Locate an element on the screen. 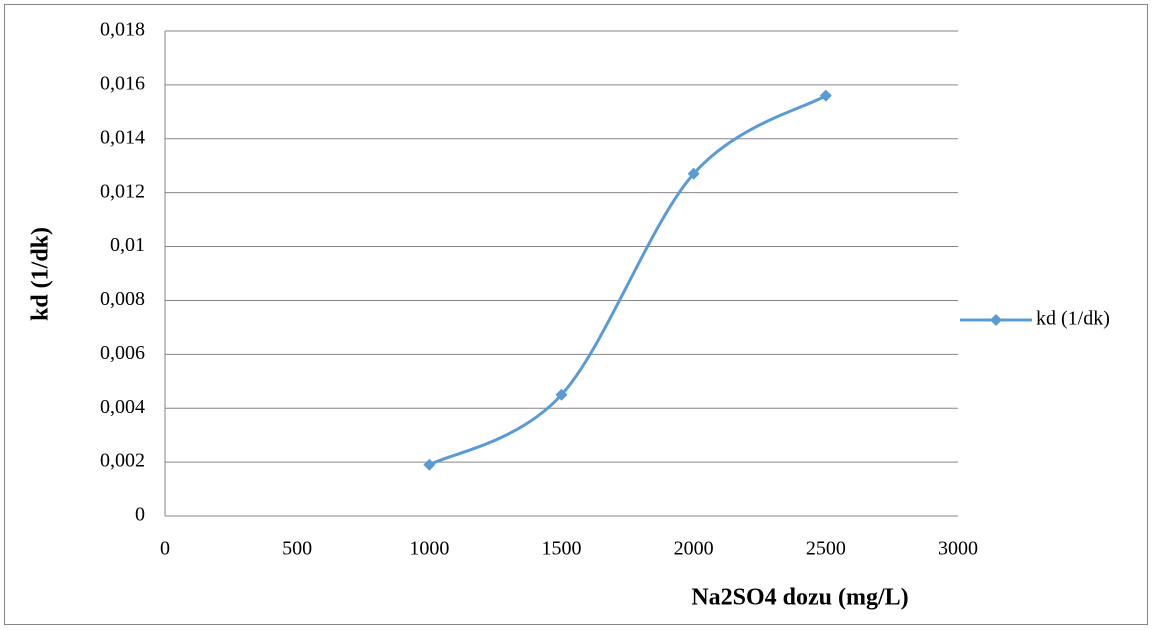  y-tick-label: 0 is located at coordinates (140, 515).